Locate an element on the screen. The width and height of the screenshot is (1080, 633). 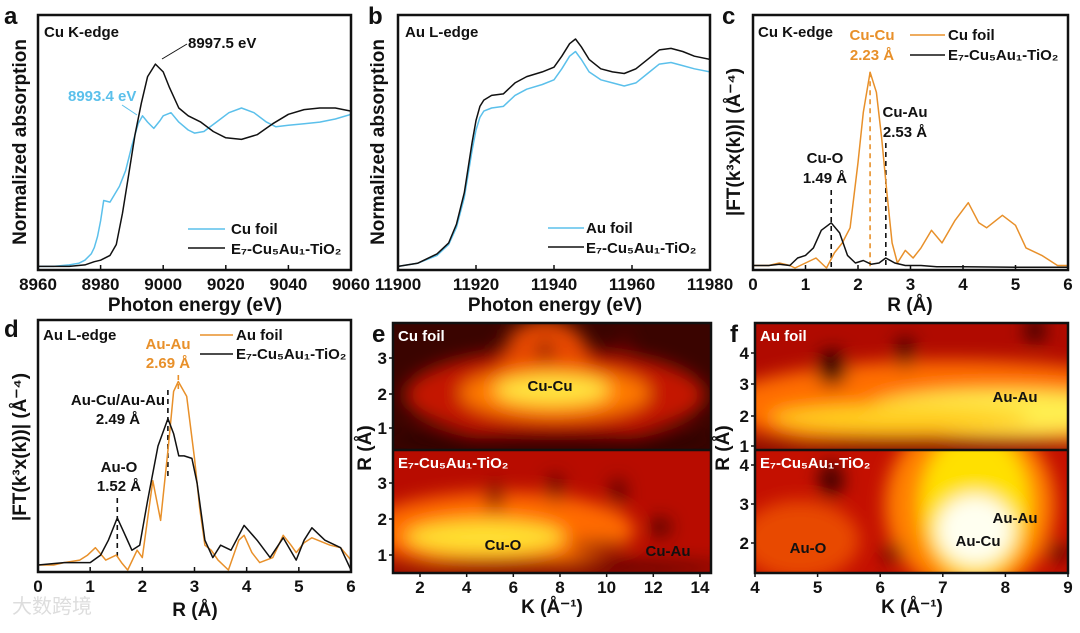
x-tick-label: 5 is located at coordinates (1015, 284).